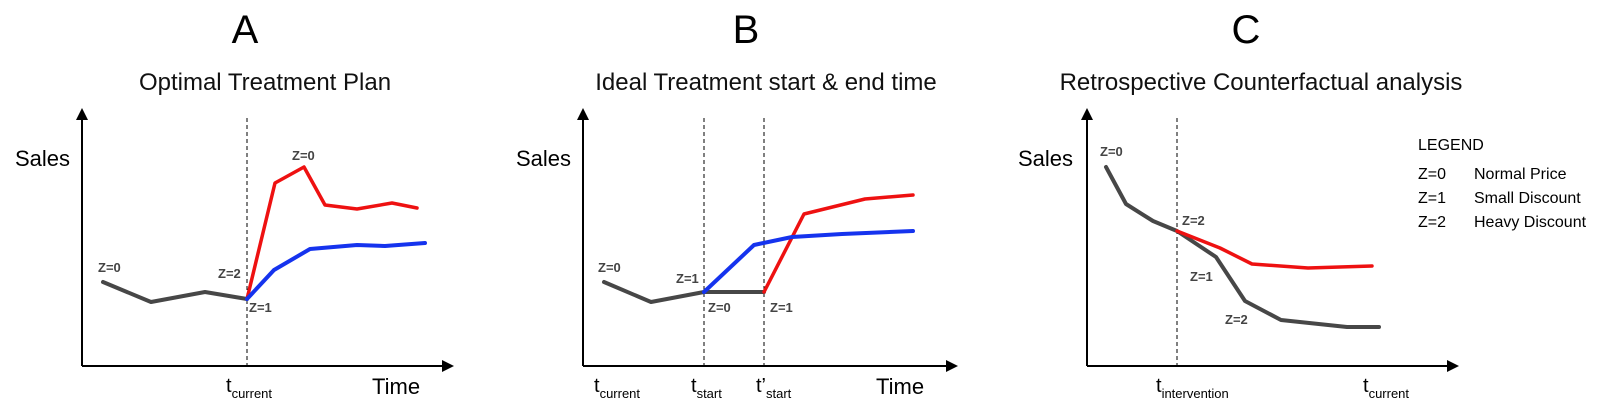  What do you see at coordinates (245, 30) in the screenshot?
I see `panel-a-letter: A` at bounding box center [245, 30].